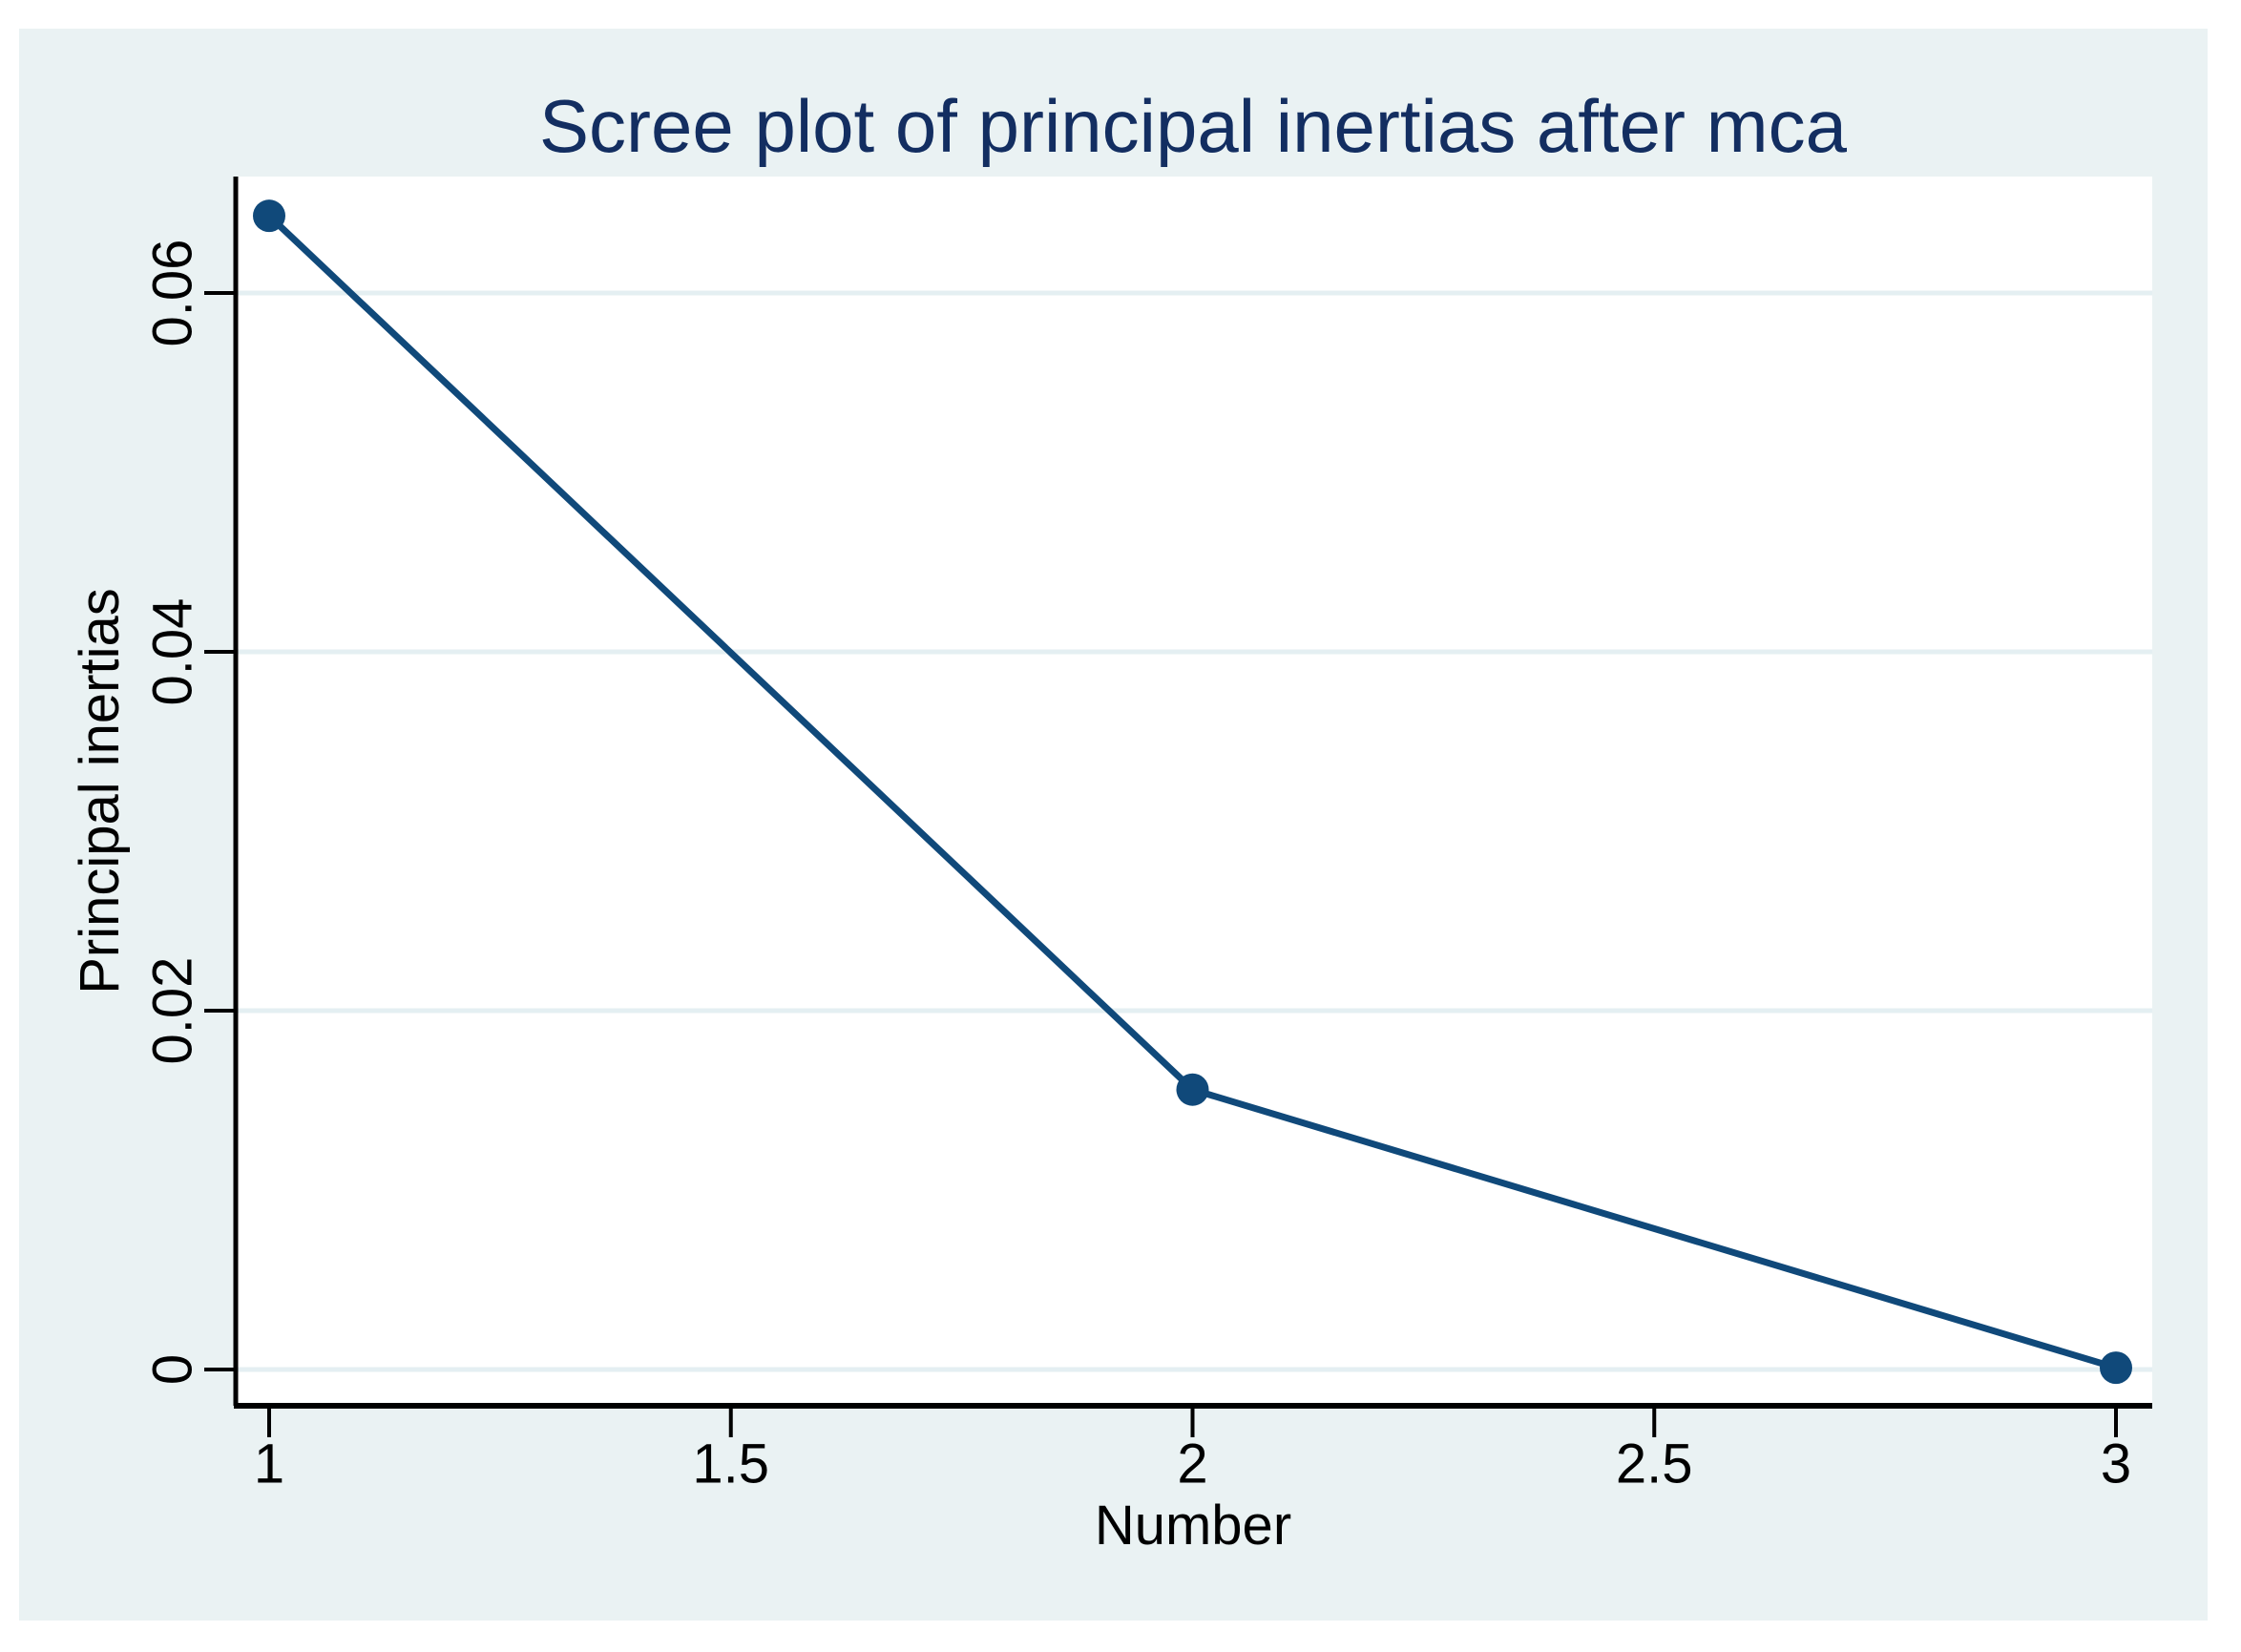 This screenshot has height=1652, width=2241. I want to click on y-axis-title: Principal inertias, so click(100, 791).